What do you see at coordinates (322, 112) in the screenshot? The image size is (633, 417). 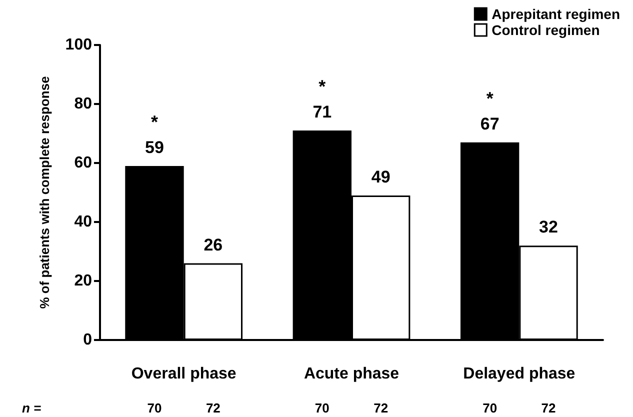 I see `data-label: 71` at bounding box center [322, 112].